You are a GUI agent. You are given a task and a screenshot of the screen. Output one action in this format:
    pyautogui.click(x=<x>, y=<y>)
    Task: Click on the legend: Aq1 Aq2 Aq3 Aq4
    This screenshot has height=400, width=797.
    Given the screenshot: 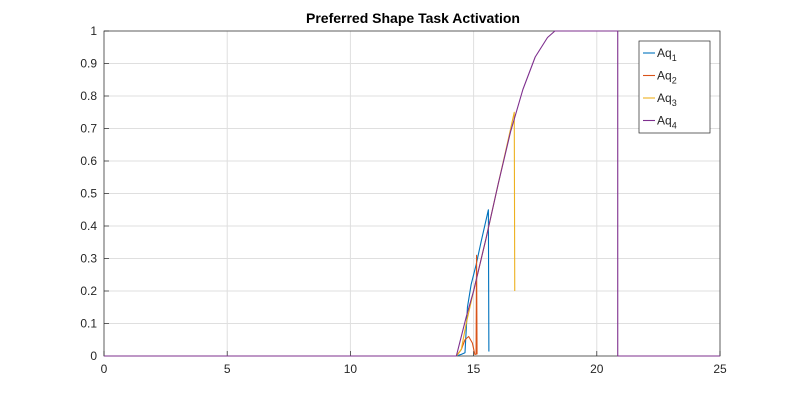 What is the action you would take?
    pyautogui.click(x=674, y=87)
    